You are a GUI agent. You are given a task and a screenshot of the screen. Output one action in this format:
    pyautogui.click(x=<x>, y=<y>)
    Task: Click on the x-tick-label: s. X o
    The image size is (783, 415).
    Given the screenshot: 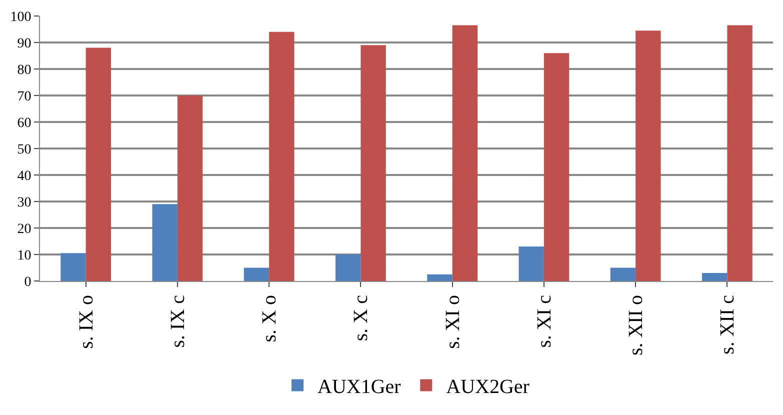 What is the action you would take?
    pyautogui.click(x=269, y=318)
    